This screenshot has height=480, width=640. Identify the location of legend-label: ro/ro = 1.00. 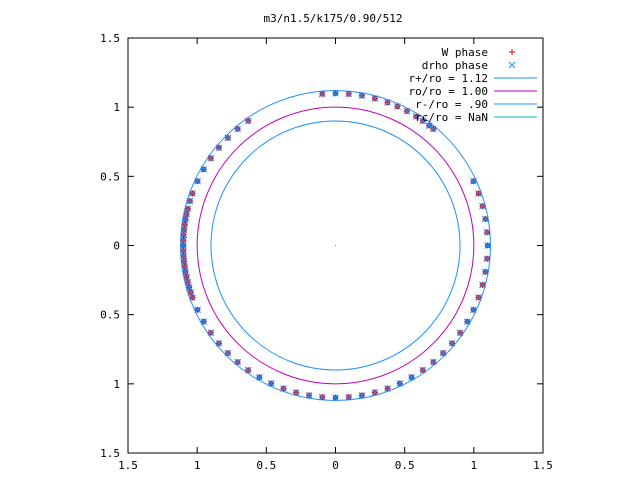
(448, 91).